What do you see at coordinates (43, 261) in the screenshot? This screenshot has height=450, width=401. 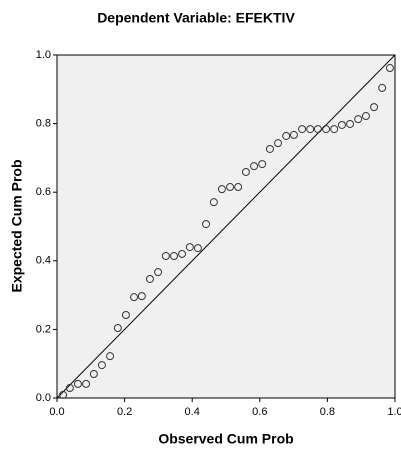 I see `y-tick-label: 0.4` at bounding box center [43, 261].